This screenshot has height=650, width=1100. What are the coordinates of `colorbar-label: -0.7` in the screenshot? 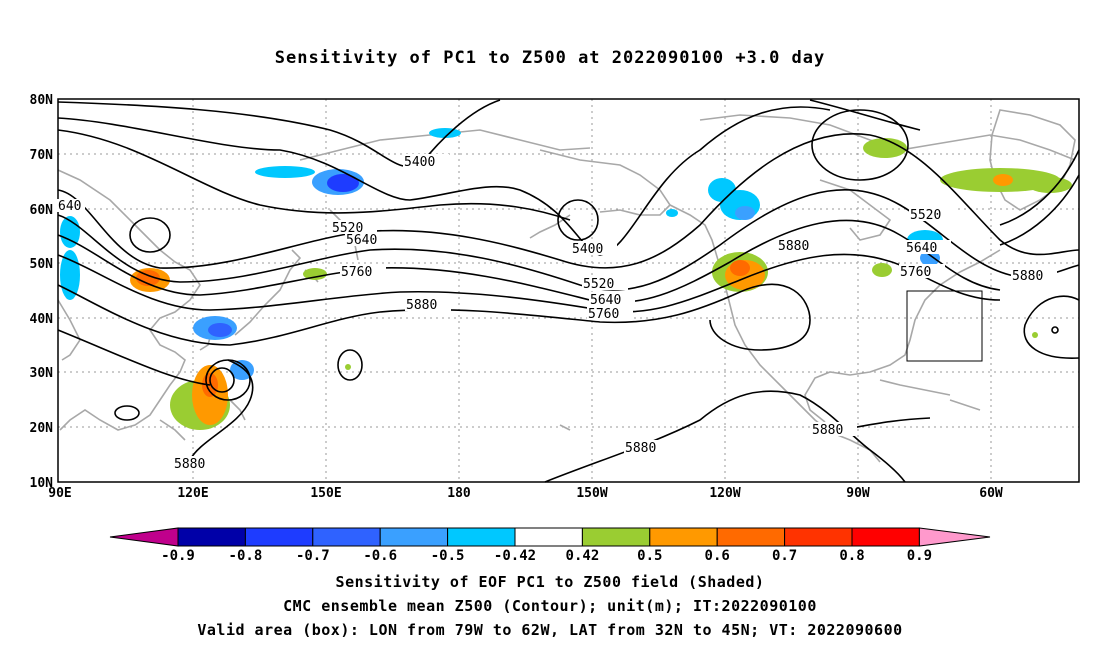 It's located at (313, 556).